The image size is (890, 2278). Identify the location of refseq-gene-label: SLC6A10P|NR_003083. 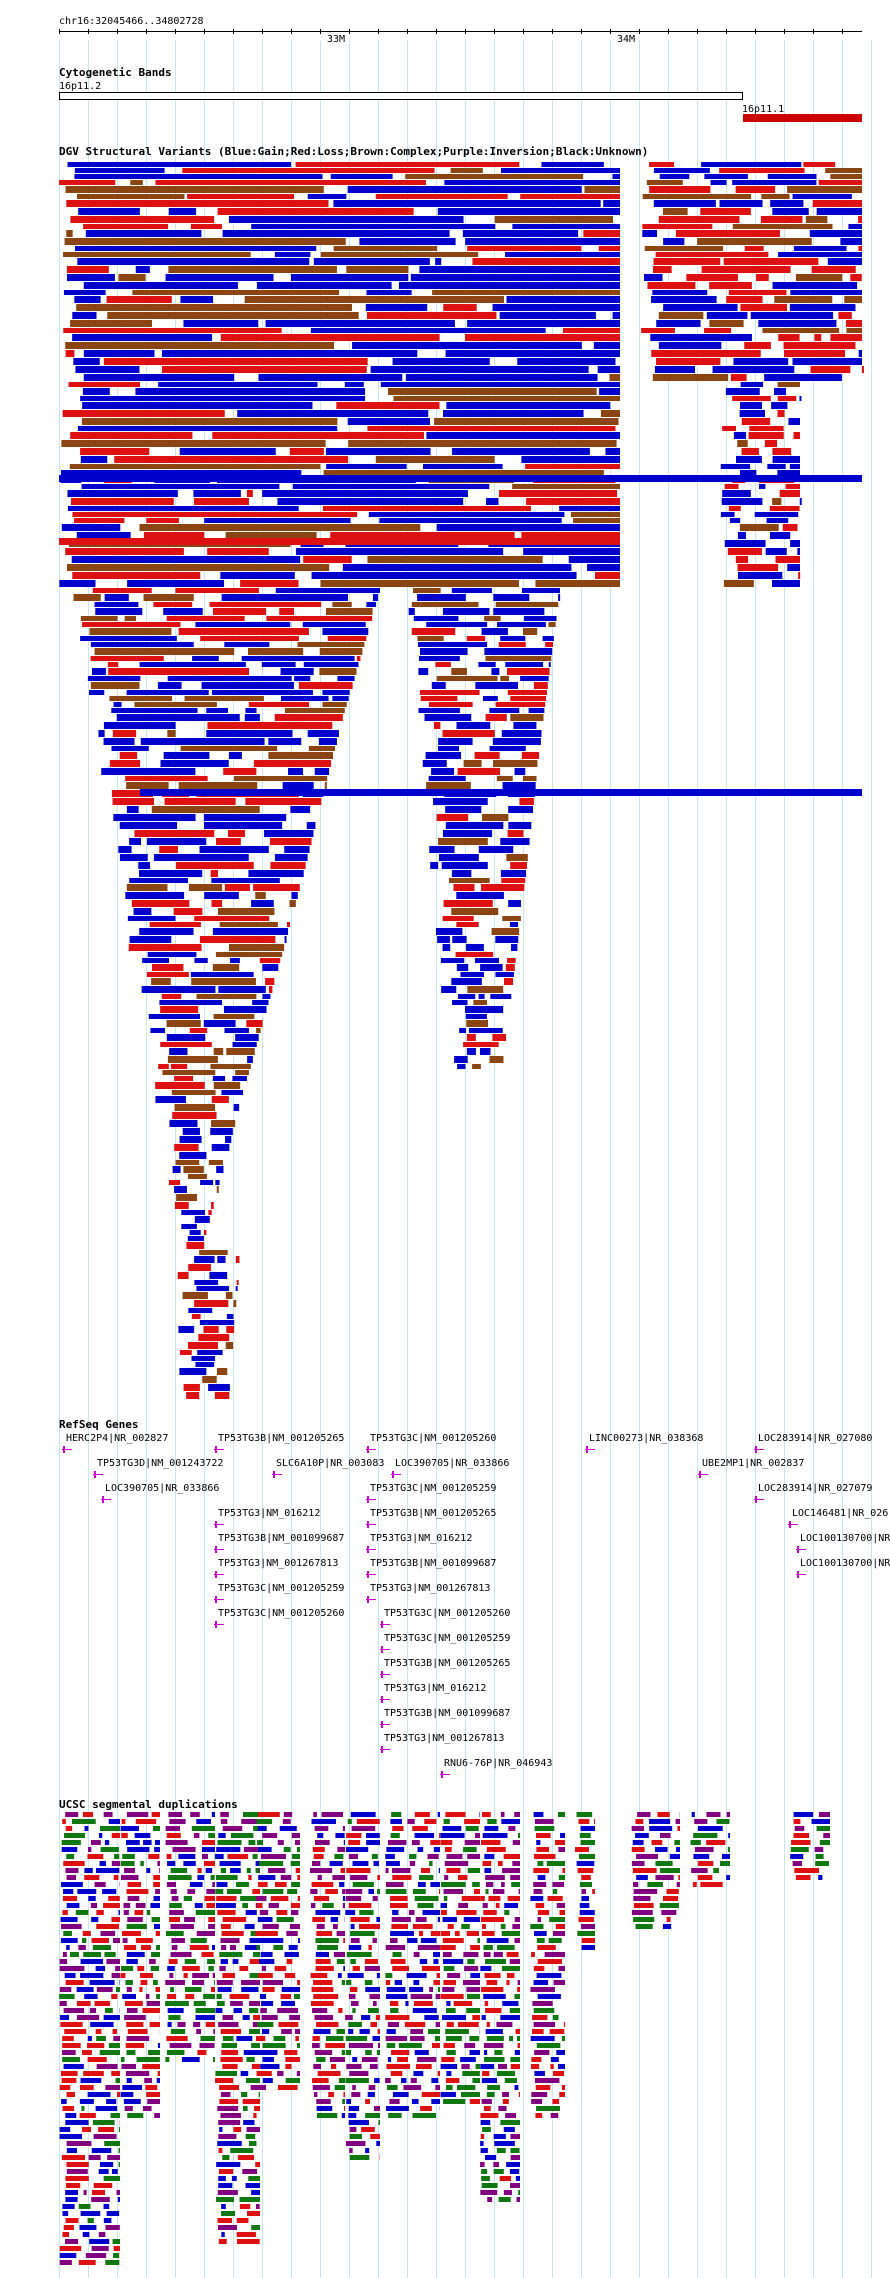
(330, 1463).